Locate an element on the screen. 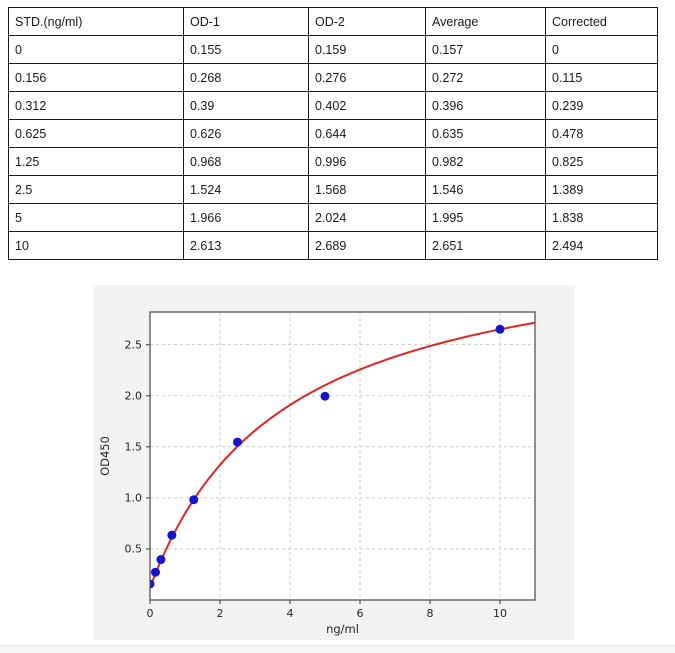 This screenshot has width=675, height=653. y-tick-label: 1.0 is located at coordinates (134, 498).